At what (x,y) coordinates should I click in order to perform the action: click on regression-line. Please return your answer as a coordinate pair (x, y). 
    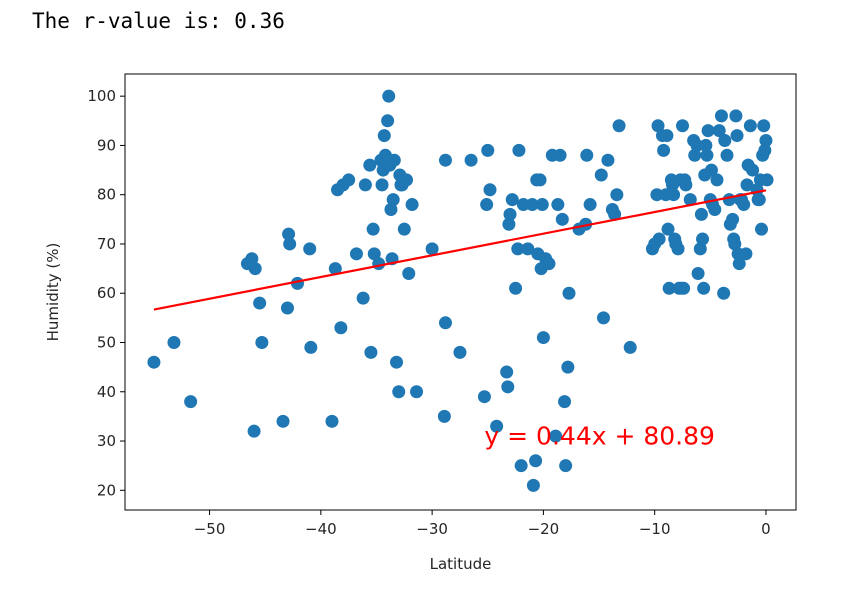
    Looking at the image, I should click on (460, 250).